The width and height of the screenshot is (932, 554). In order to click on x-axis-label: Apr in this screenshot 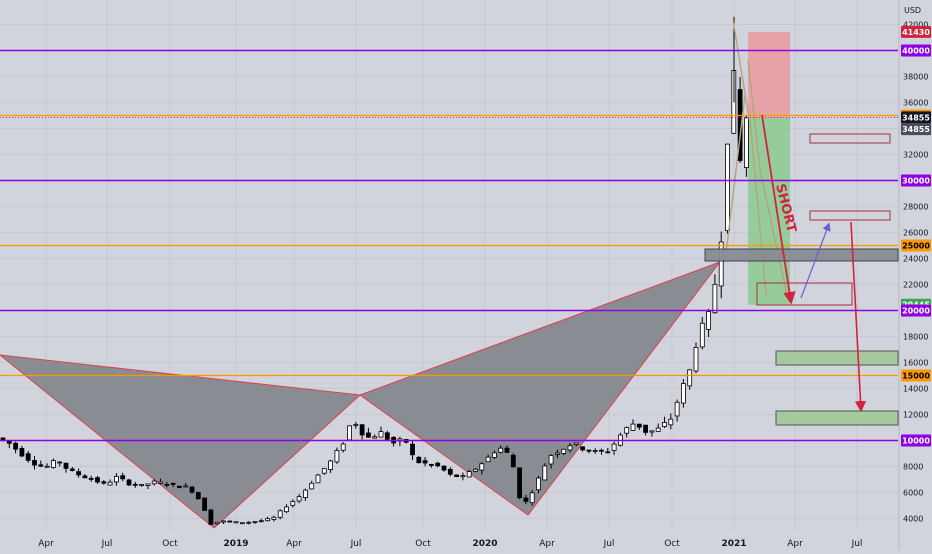, I will do `click(795, 544)`.